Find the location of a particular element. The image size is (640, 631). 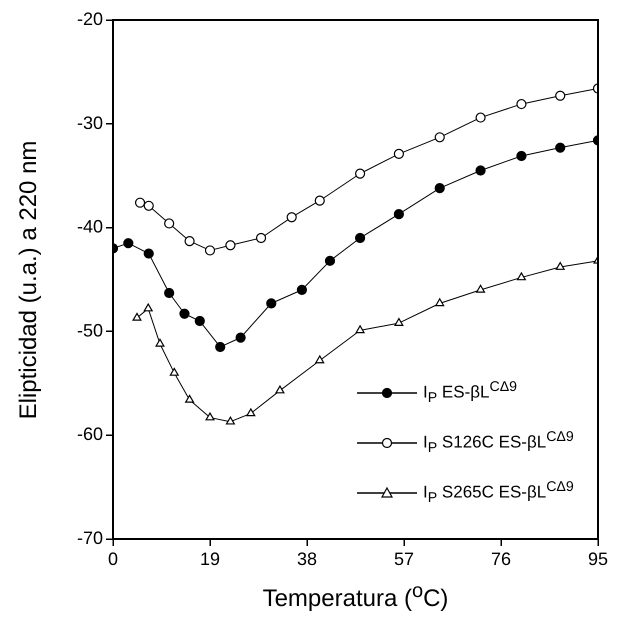

y-tick-label: -60 is located at coordinates (89, 434).